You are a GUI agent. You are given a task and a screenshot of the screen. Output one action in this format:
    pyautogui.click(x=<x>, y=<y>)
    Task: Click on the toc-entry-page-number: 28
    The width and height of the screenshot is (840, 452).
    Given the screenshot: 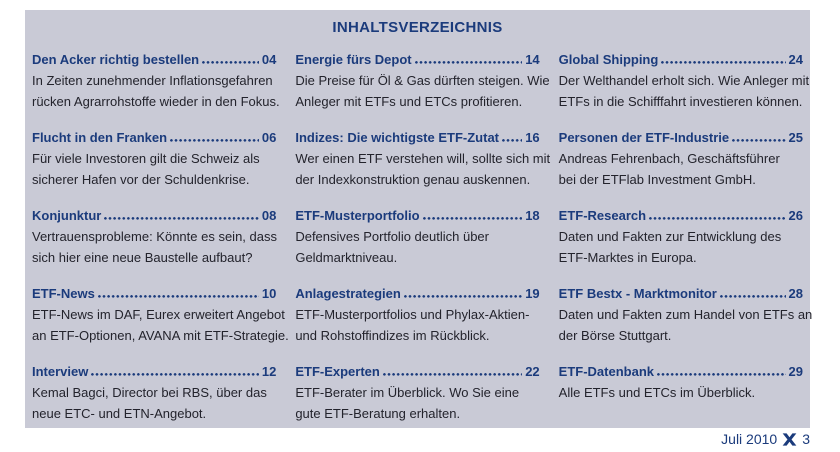 What is the action you would take?
    pyautogui.click(x=795, y=293)
    